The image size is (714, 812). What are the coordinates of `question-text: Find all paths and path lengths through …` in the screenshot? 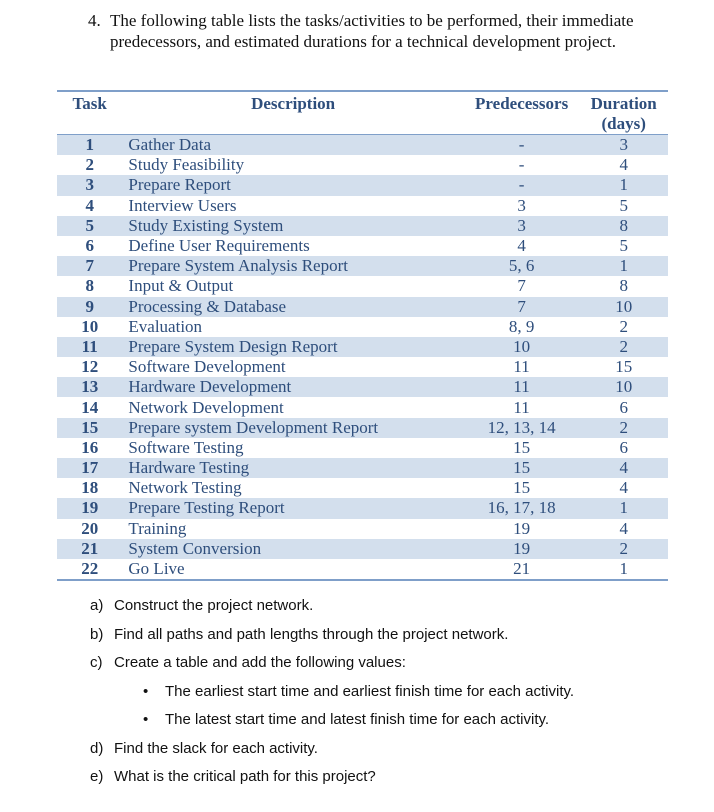 It's located at (311, 634).